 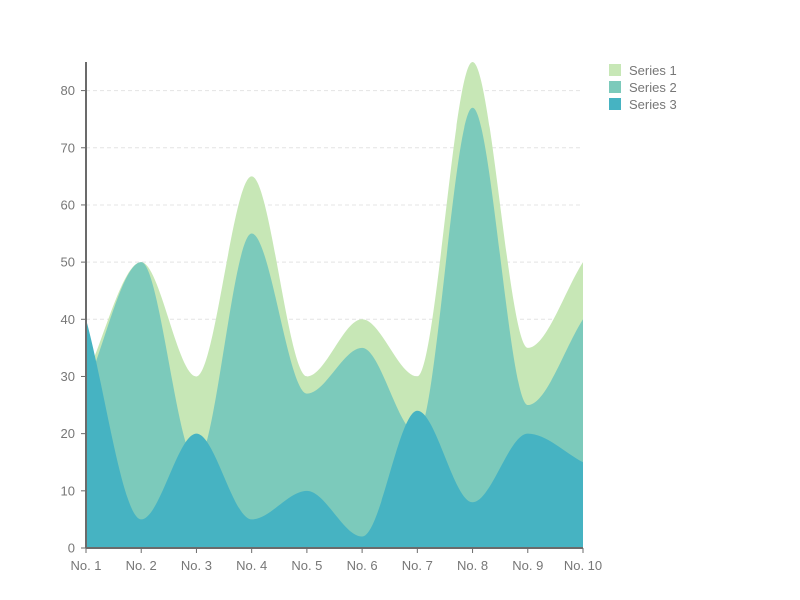 What do you see at coordinates (85, 565) in the screenshot?
I see `x-tick-label: No. 1` at bounding box center [85, 565].